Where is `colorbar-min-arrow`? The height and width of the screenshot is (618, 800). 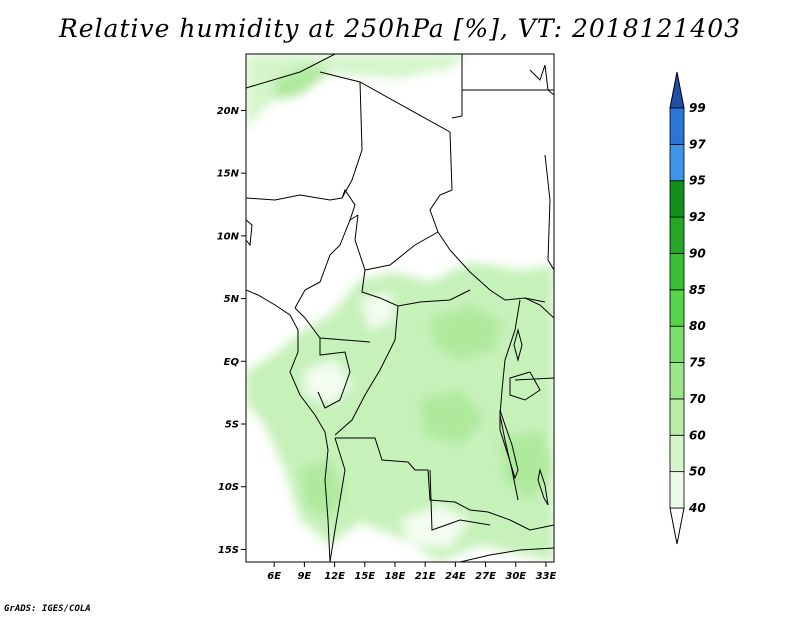
colorbar-min-arrow is located at coordinates (677, 526).